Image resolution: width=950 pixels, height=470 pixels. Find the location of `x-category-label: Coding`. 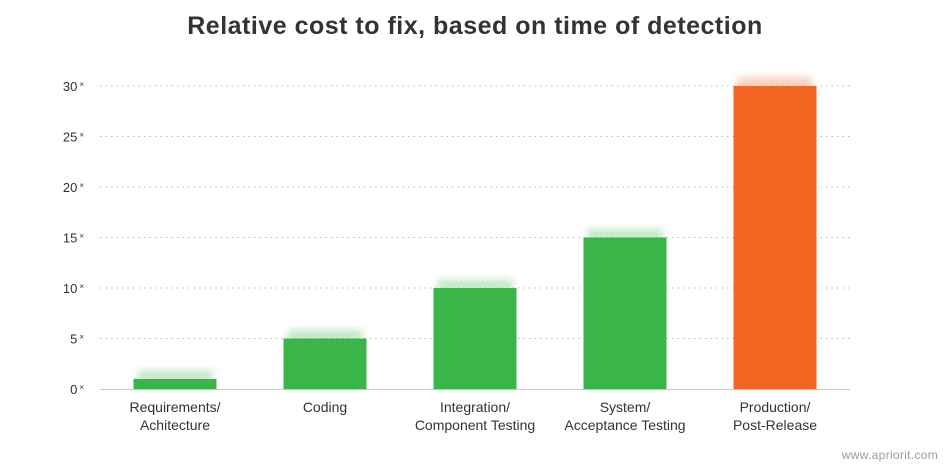

x-category-label: Coding is located at coordinates (325, 407).